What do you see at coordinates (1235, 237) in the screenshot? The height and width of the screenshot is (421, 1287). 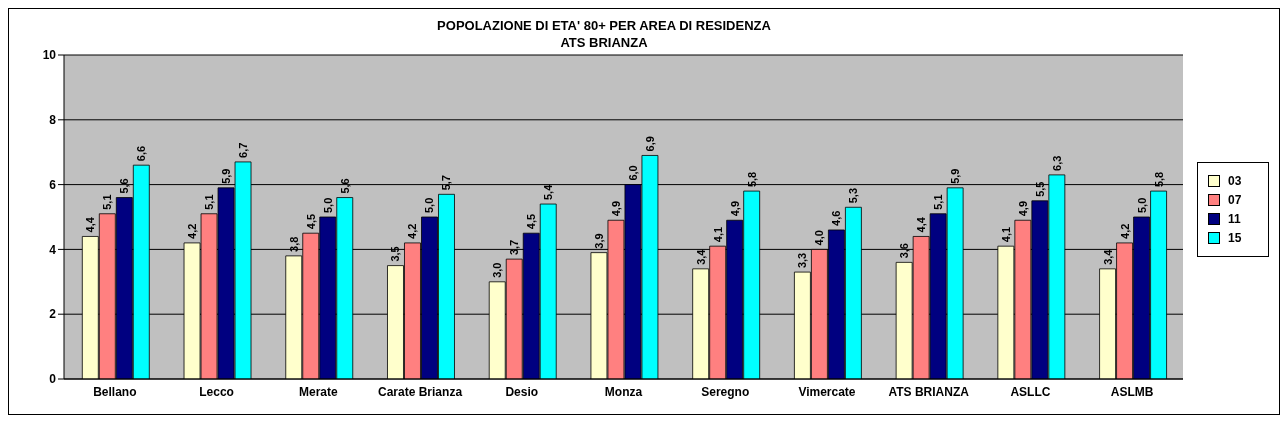 I see `legend-label: 15` at bounding box center [1235, 237].